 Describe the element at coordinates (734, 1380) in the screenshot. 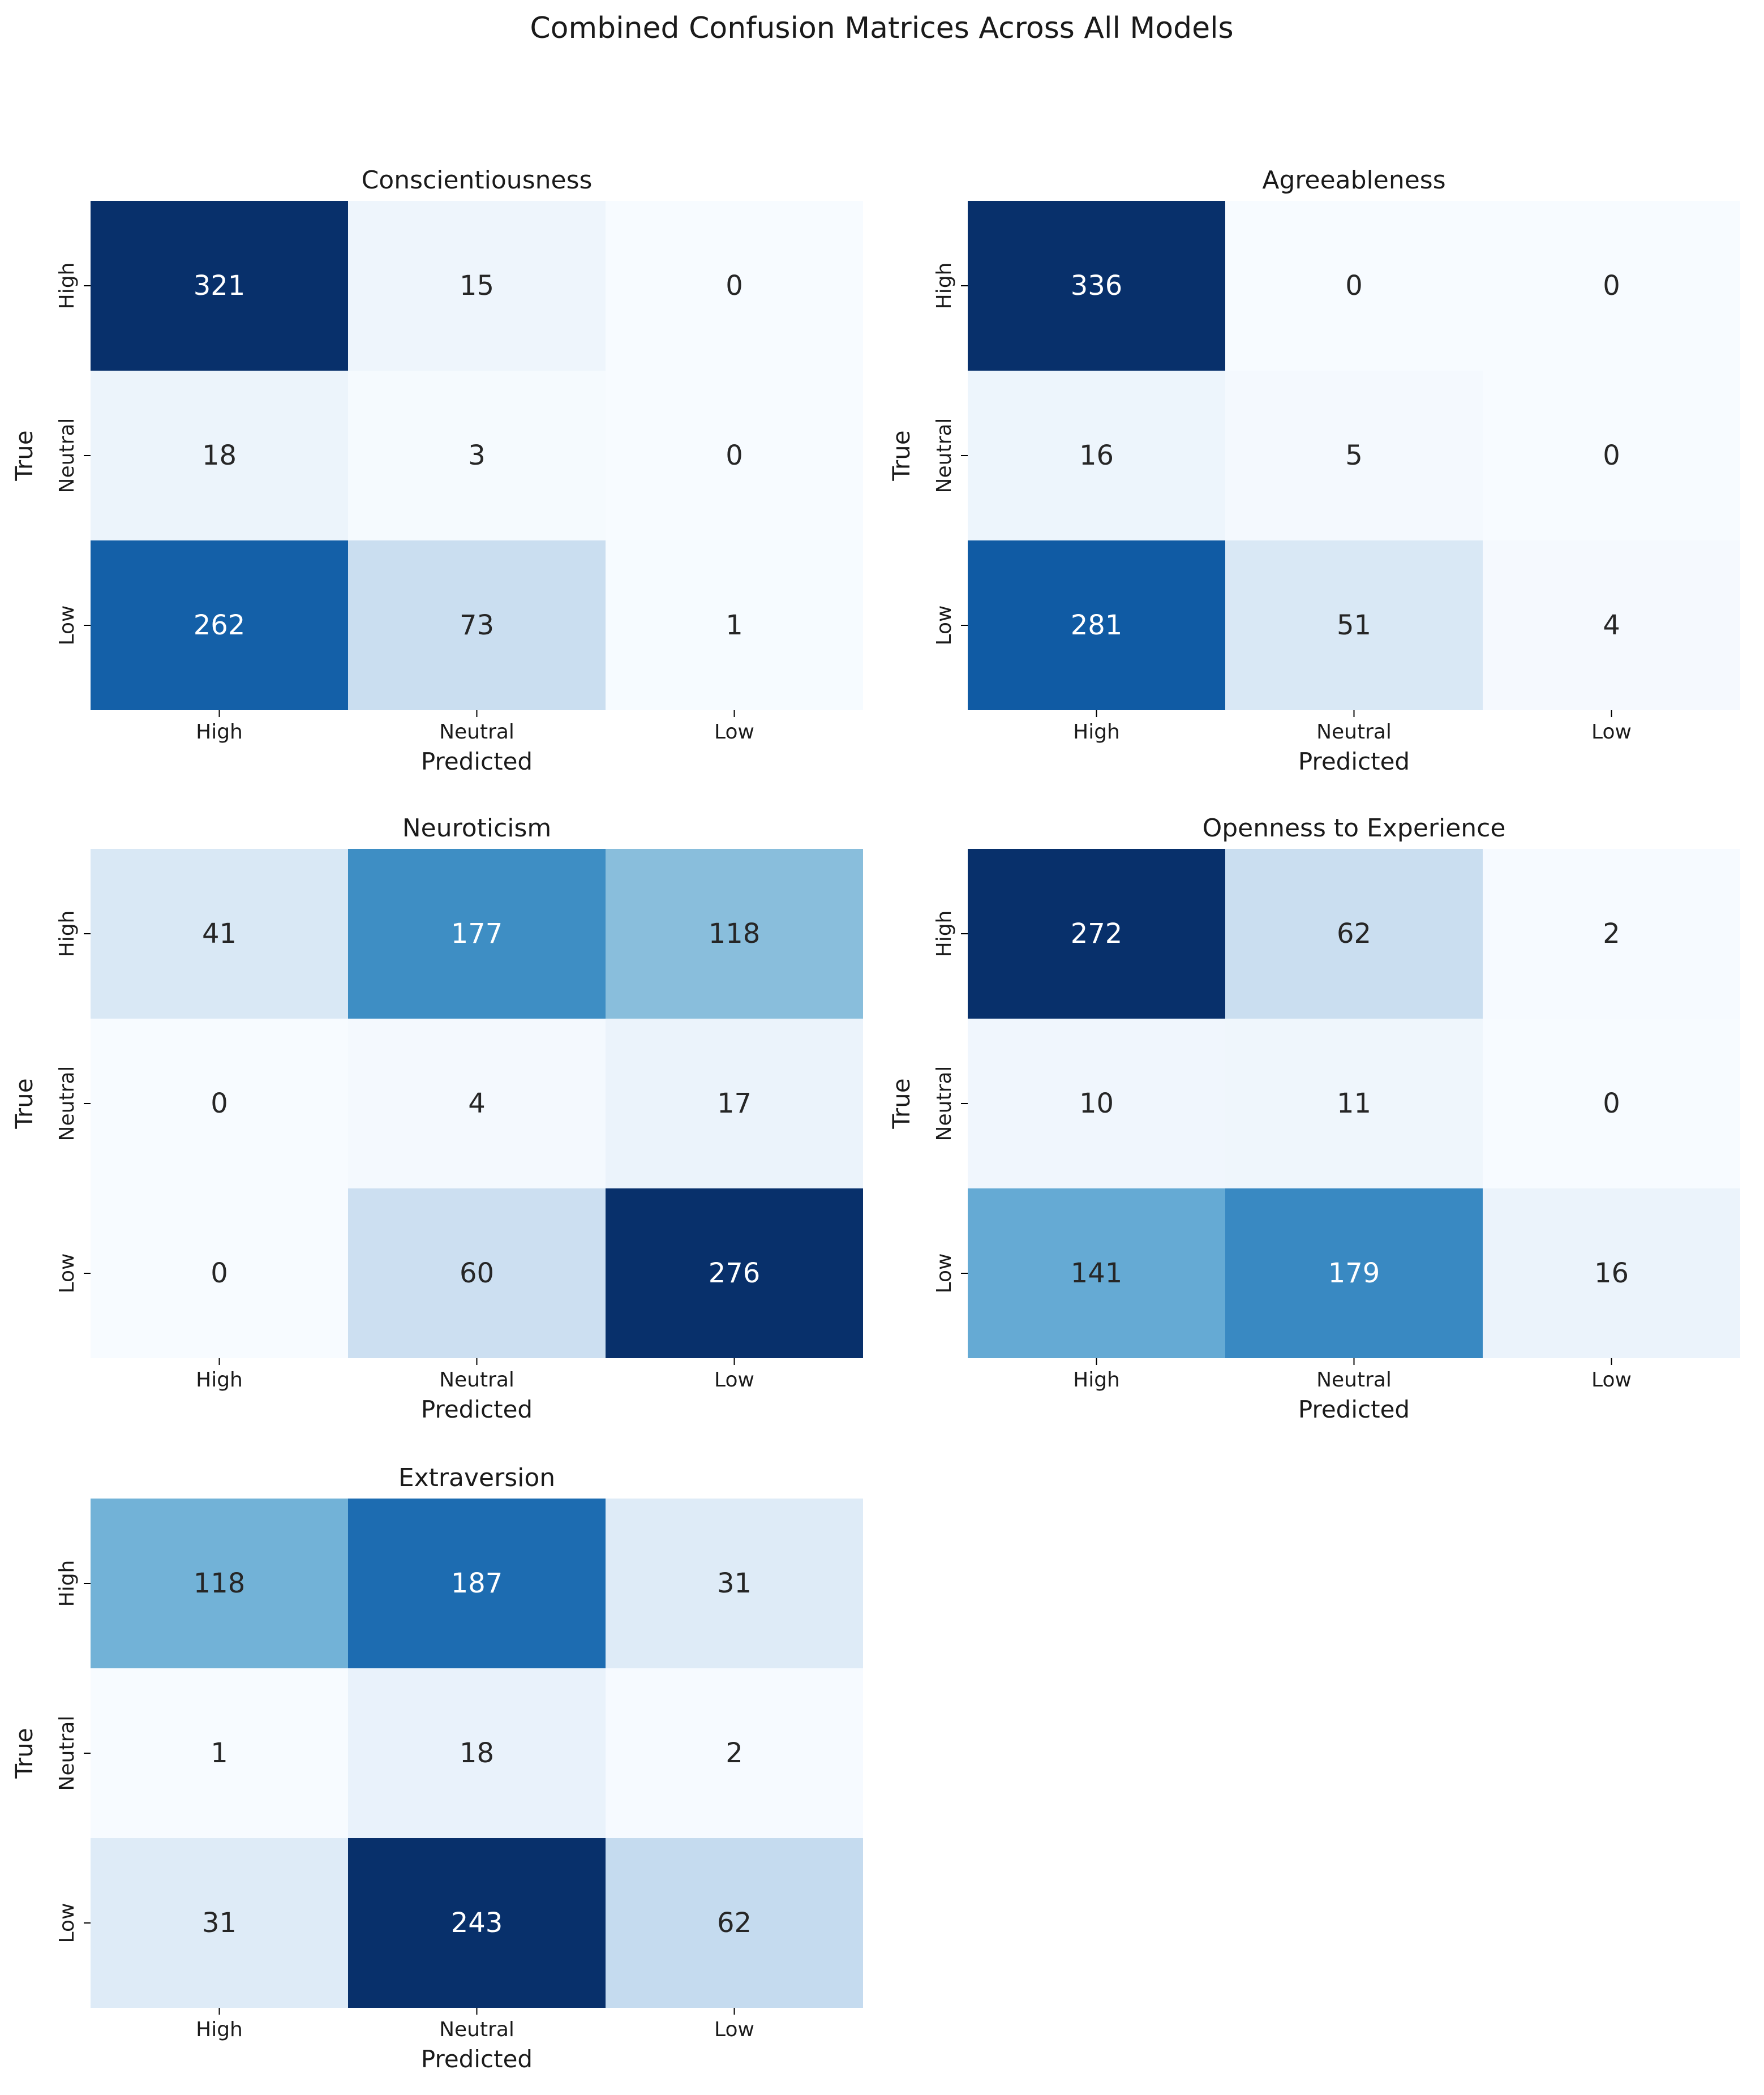

I see `heatmap-neuroticism-x-tick-label: Low` at that location.